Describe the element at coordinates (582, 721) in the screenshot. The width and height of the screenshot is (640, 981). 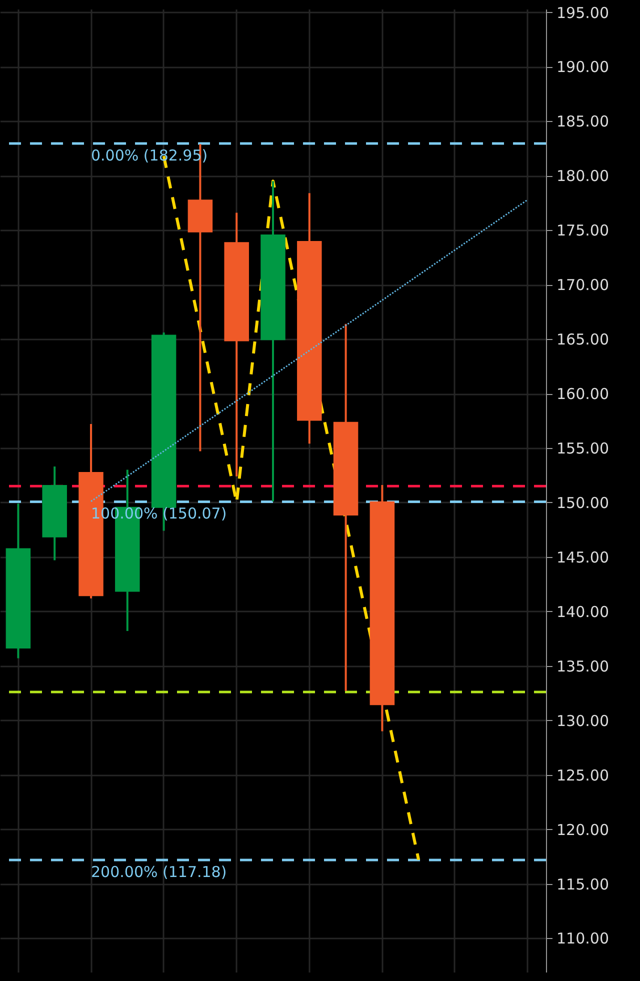
I see `y-tick-label: 130.00` at that location.